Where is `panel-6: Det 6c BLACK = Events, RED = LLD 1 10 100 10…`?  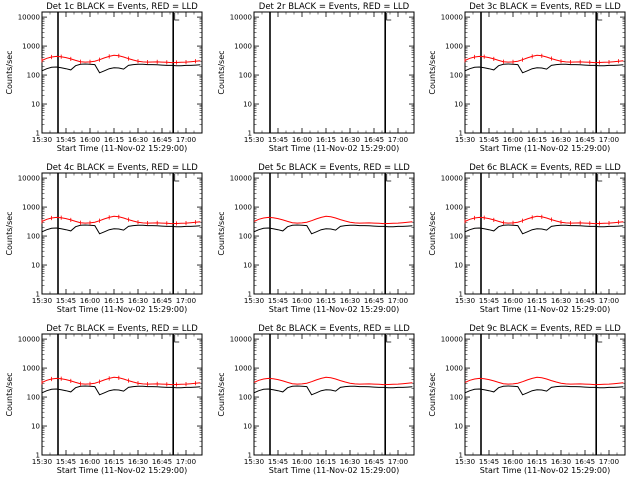
panel-6: Det 6c BLACK = Events, RED = LLD 1 10 100 10… is located at coordinates (527, 238).